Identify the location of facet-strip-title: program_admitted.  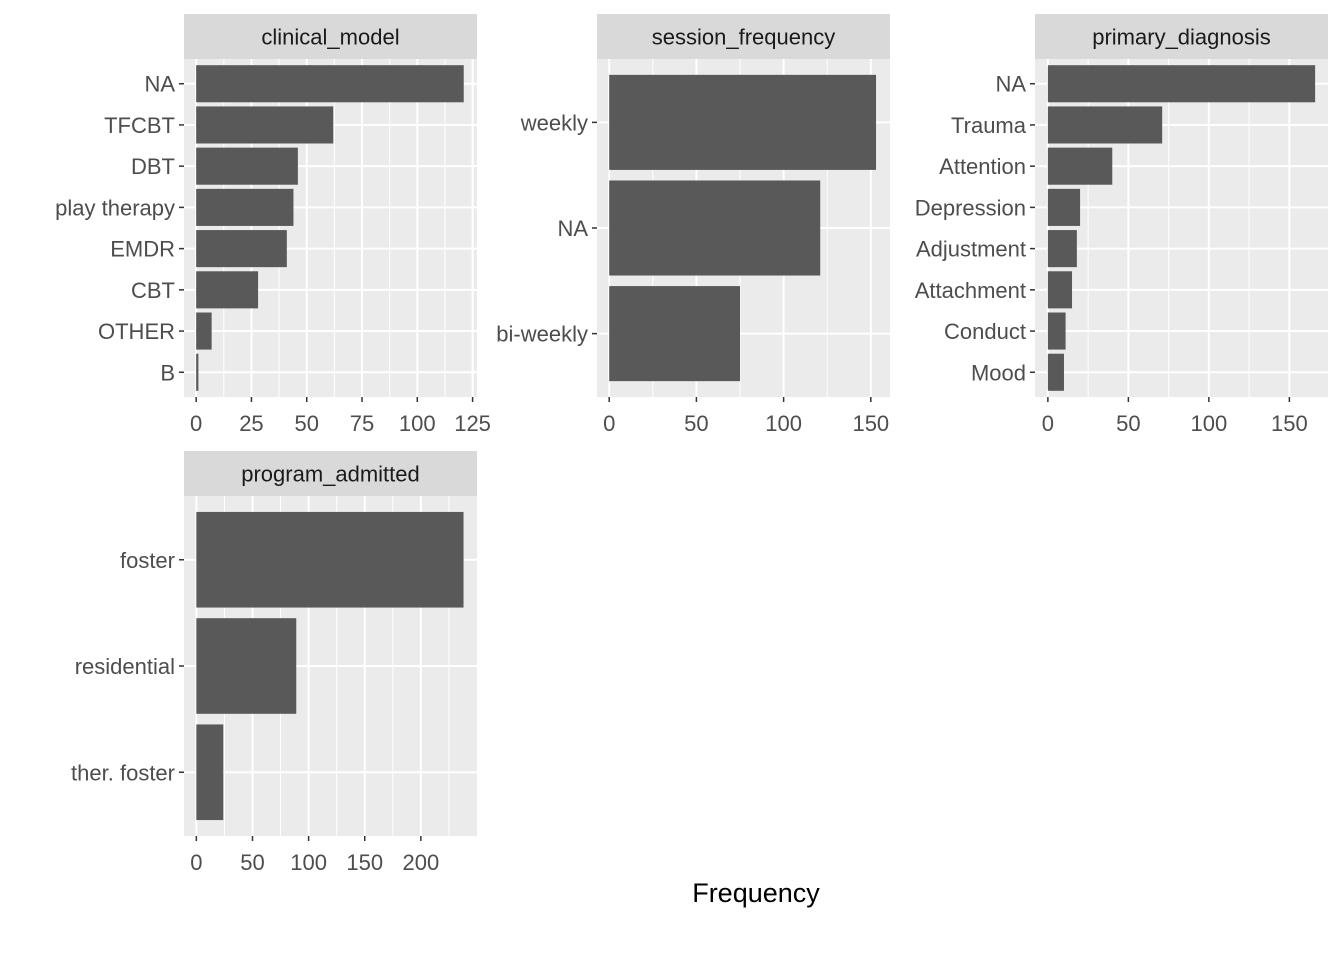
(330, 474).